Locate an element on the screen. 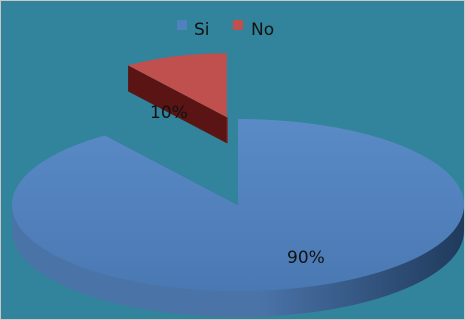  legend-swatch-no is located at coordinates (238, 25).